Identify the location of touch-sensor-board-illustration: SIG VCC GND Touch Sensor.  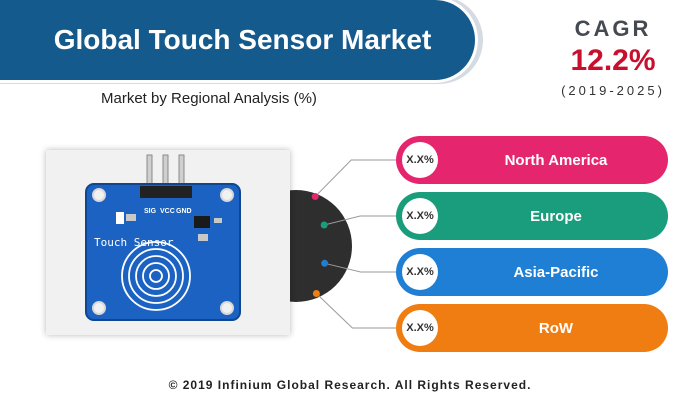
(163, 237).